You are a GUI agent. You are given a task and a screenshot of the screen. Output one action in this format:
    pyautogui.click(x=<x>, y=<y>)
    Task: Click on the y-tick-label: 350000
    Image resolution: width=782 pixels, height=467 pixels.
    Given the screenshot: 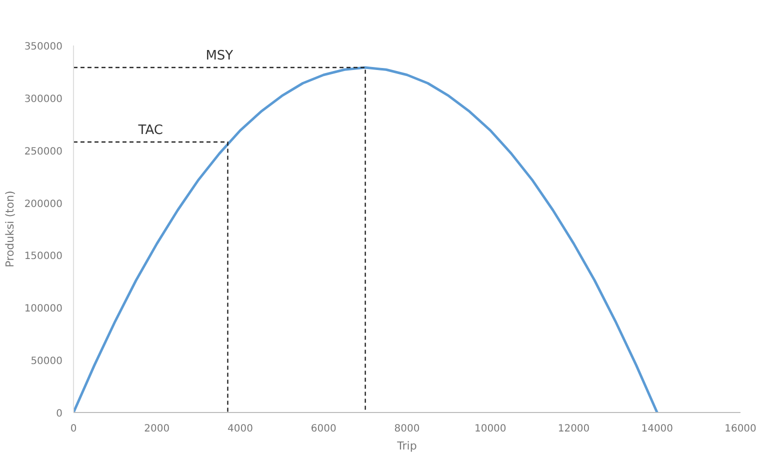 What is the action you would take?
    pyautogui.click(x=43, y=47)
    